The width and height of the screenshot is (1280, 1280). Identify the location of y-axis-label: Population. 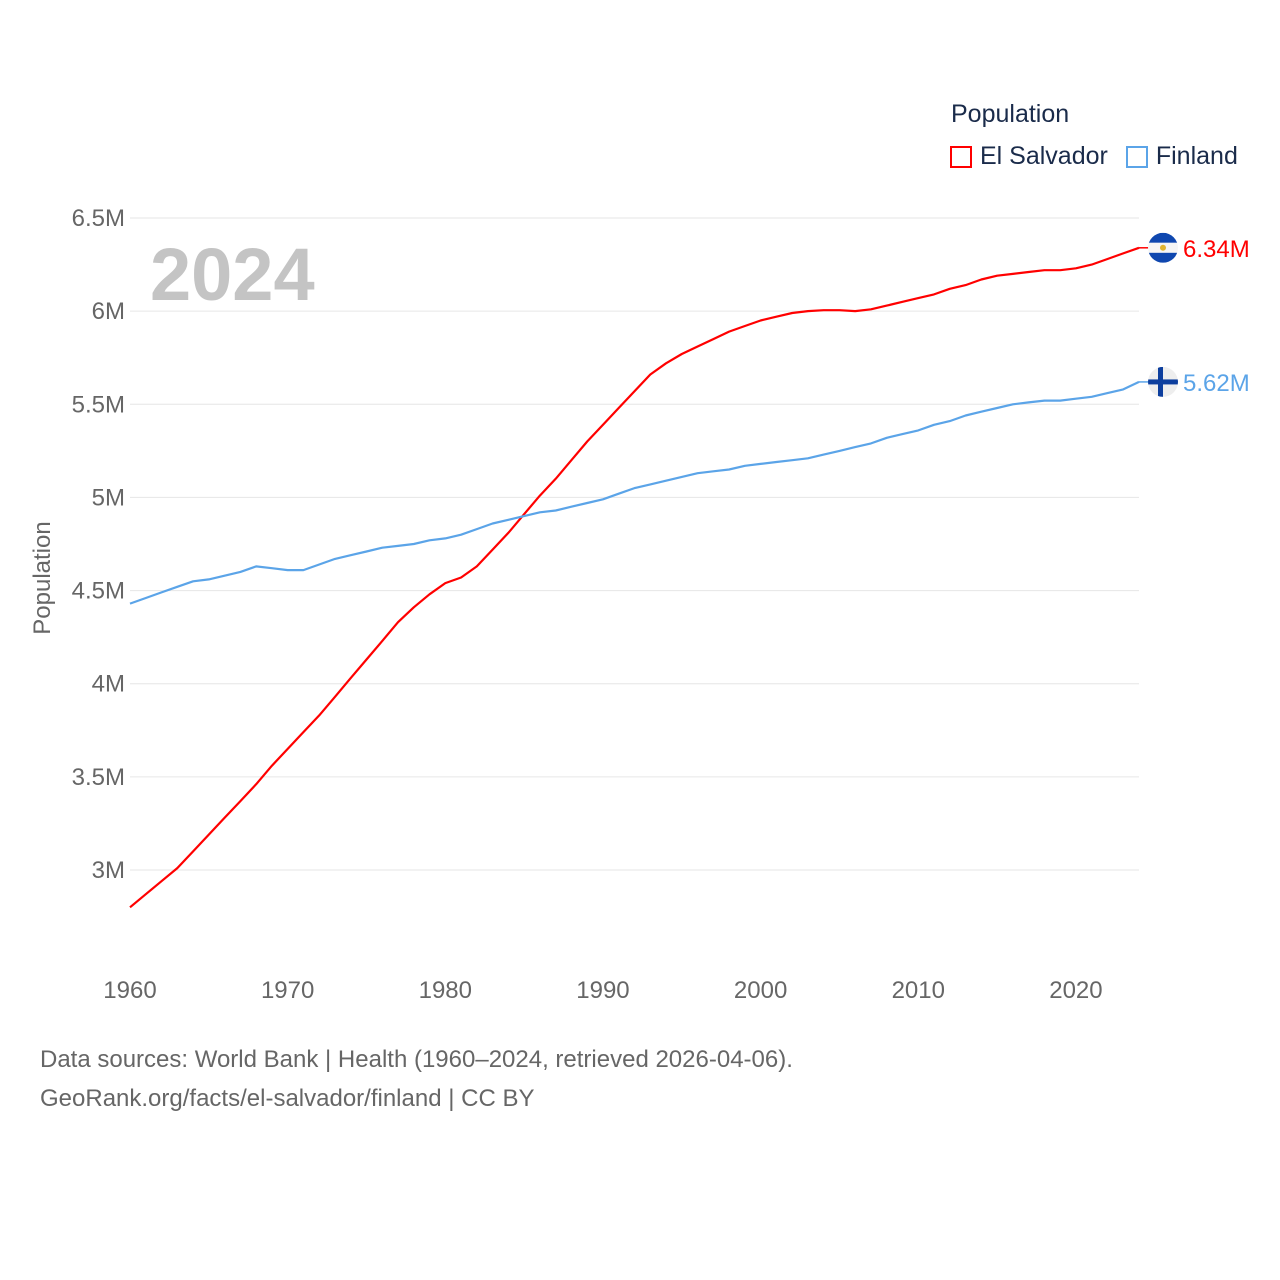
(42, 577).